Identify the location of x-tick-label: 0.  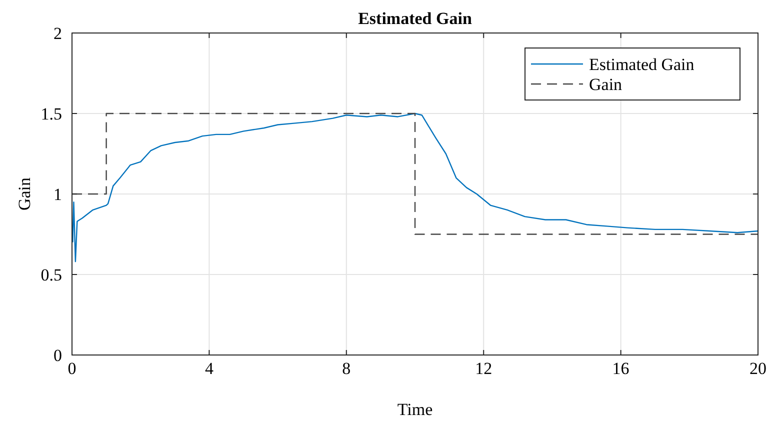
(72, 368).